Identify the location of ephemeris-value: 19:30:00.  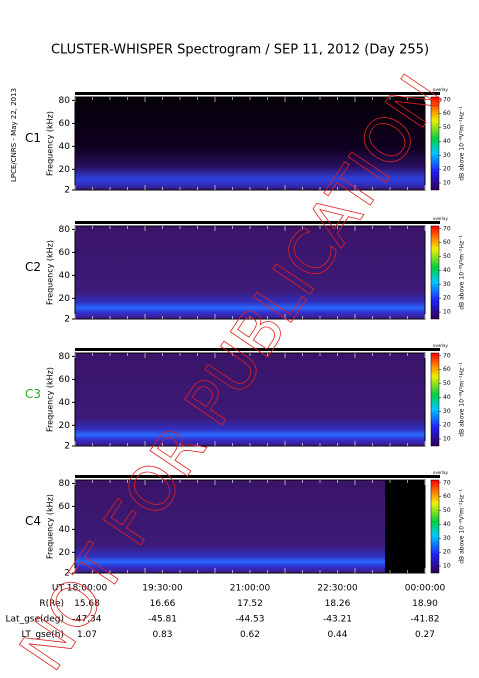
(162, 589).